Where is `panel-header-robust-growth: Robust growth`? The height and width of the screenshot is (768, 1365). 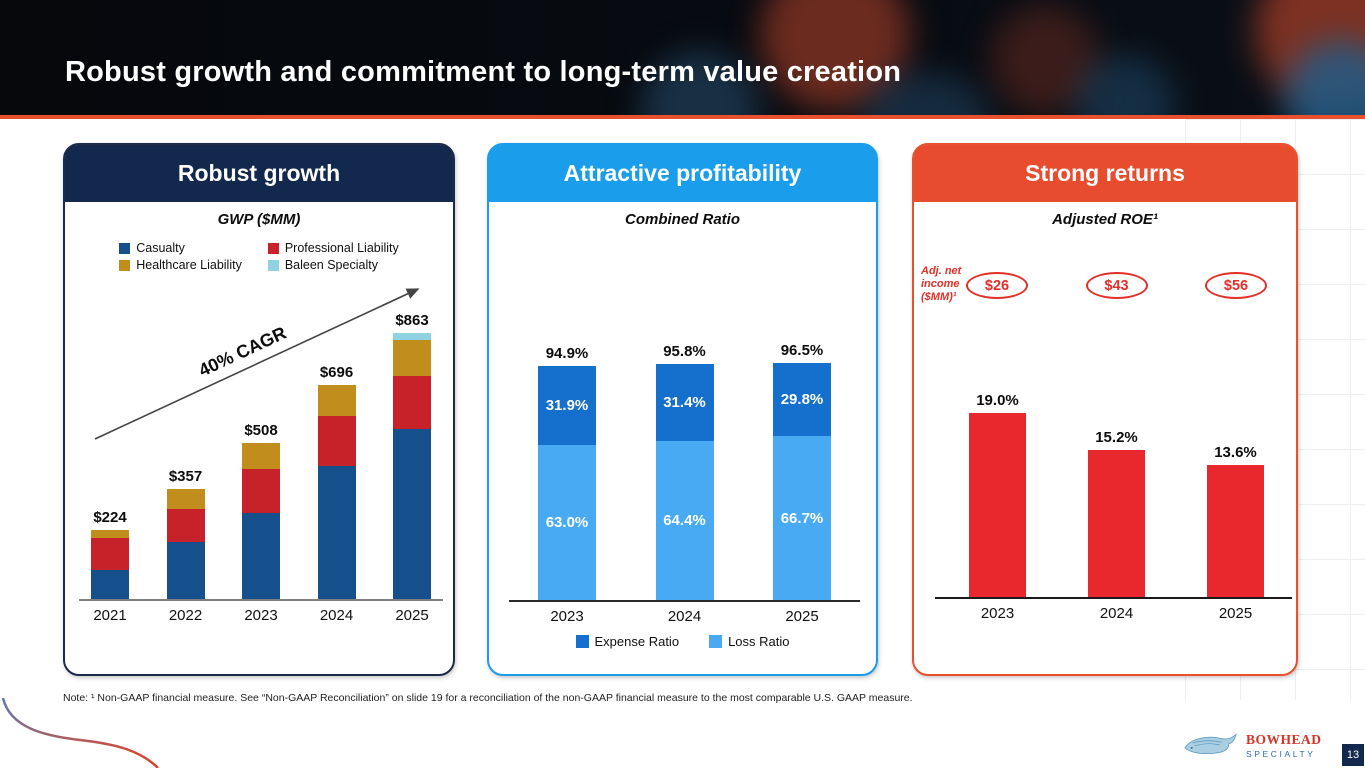 panel-header-robust-growth: Robust growth is located at coordinates (259, 173).